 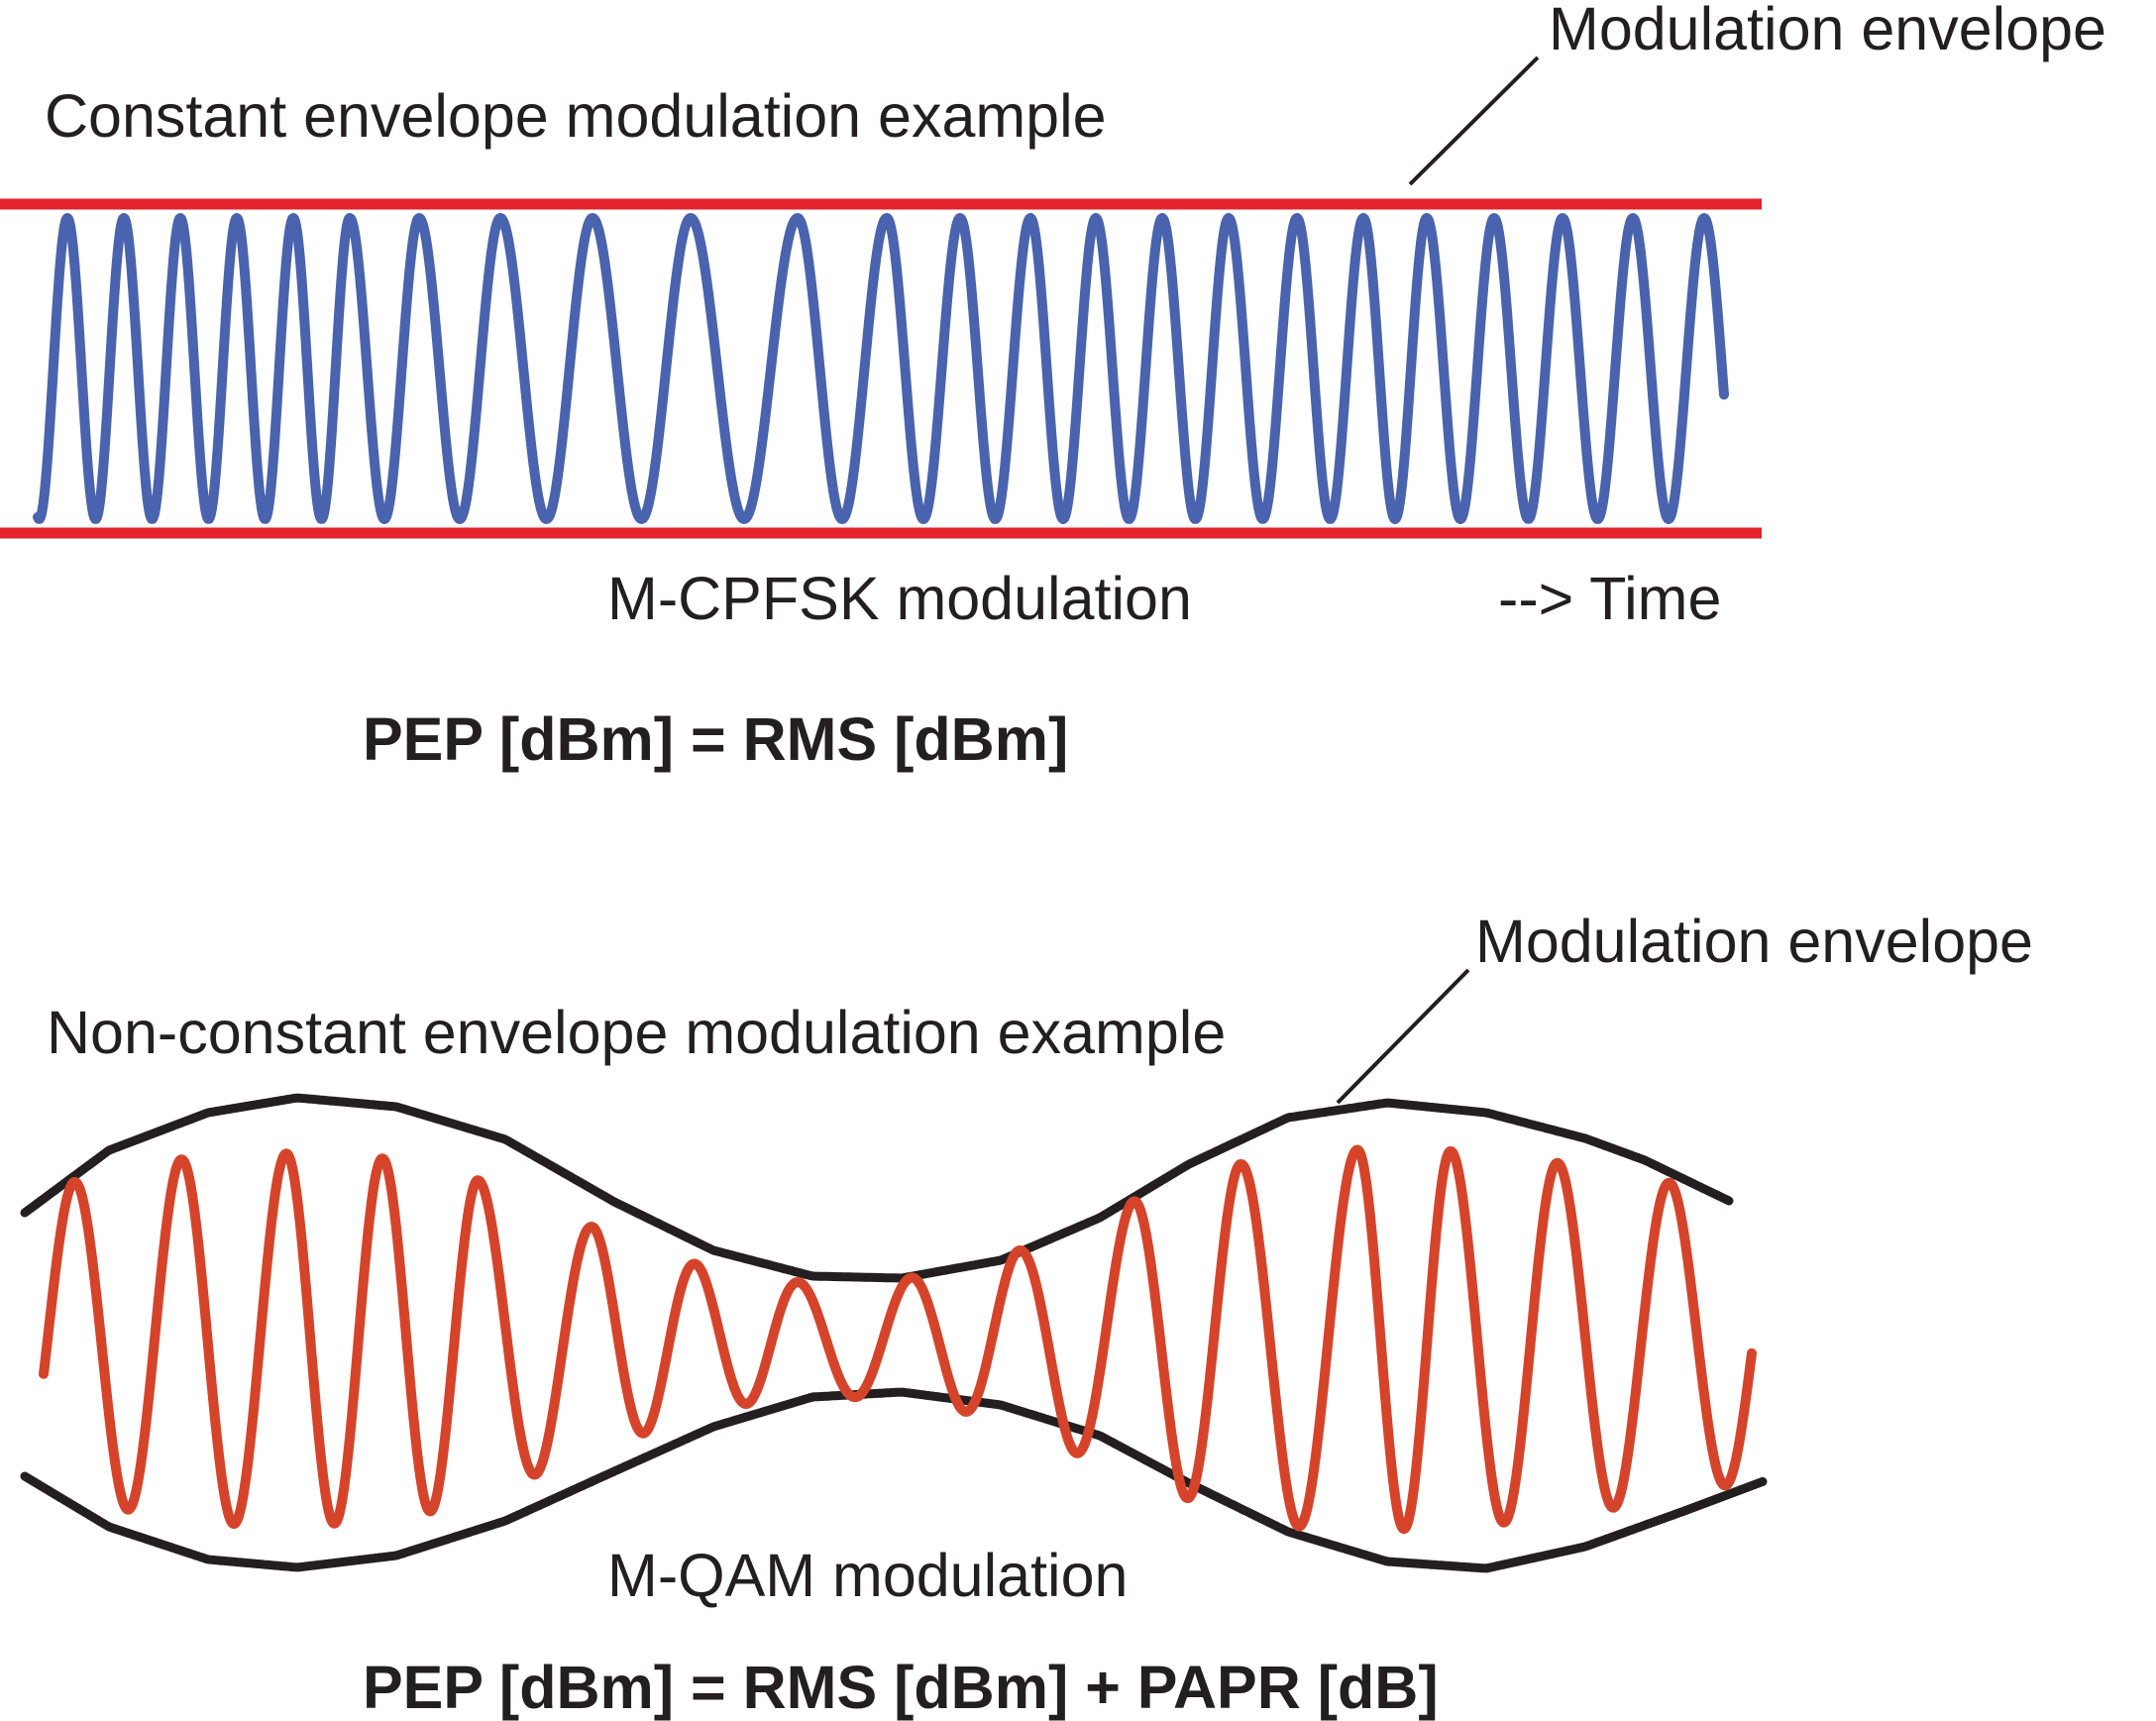 I want to click on non-constant-envelope-title: Non-constant envelope modulation example, so click(x=636, y=1032).